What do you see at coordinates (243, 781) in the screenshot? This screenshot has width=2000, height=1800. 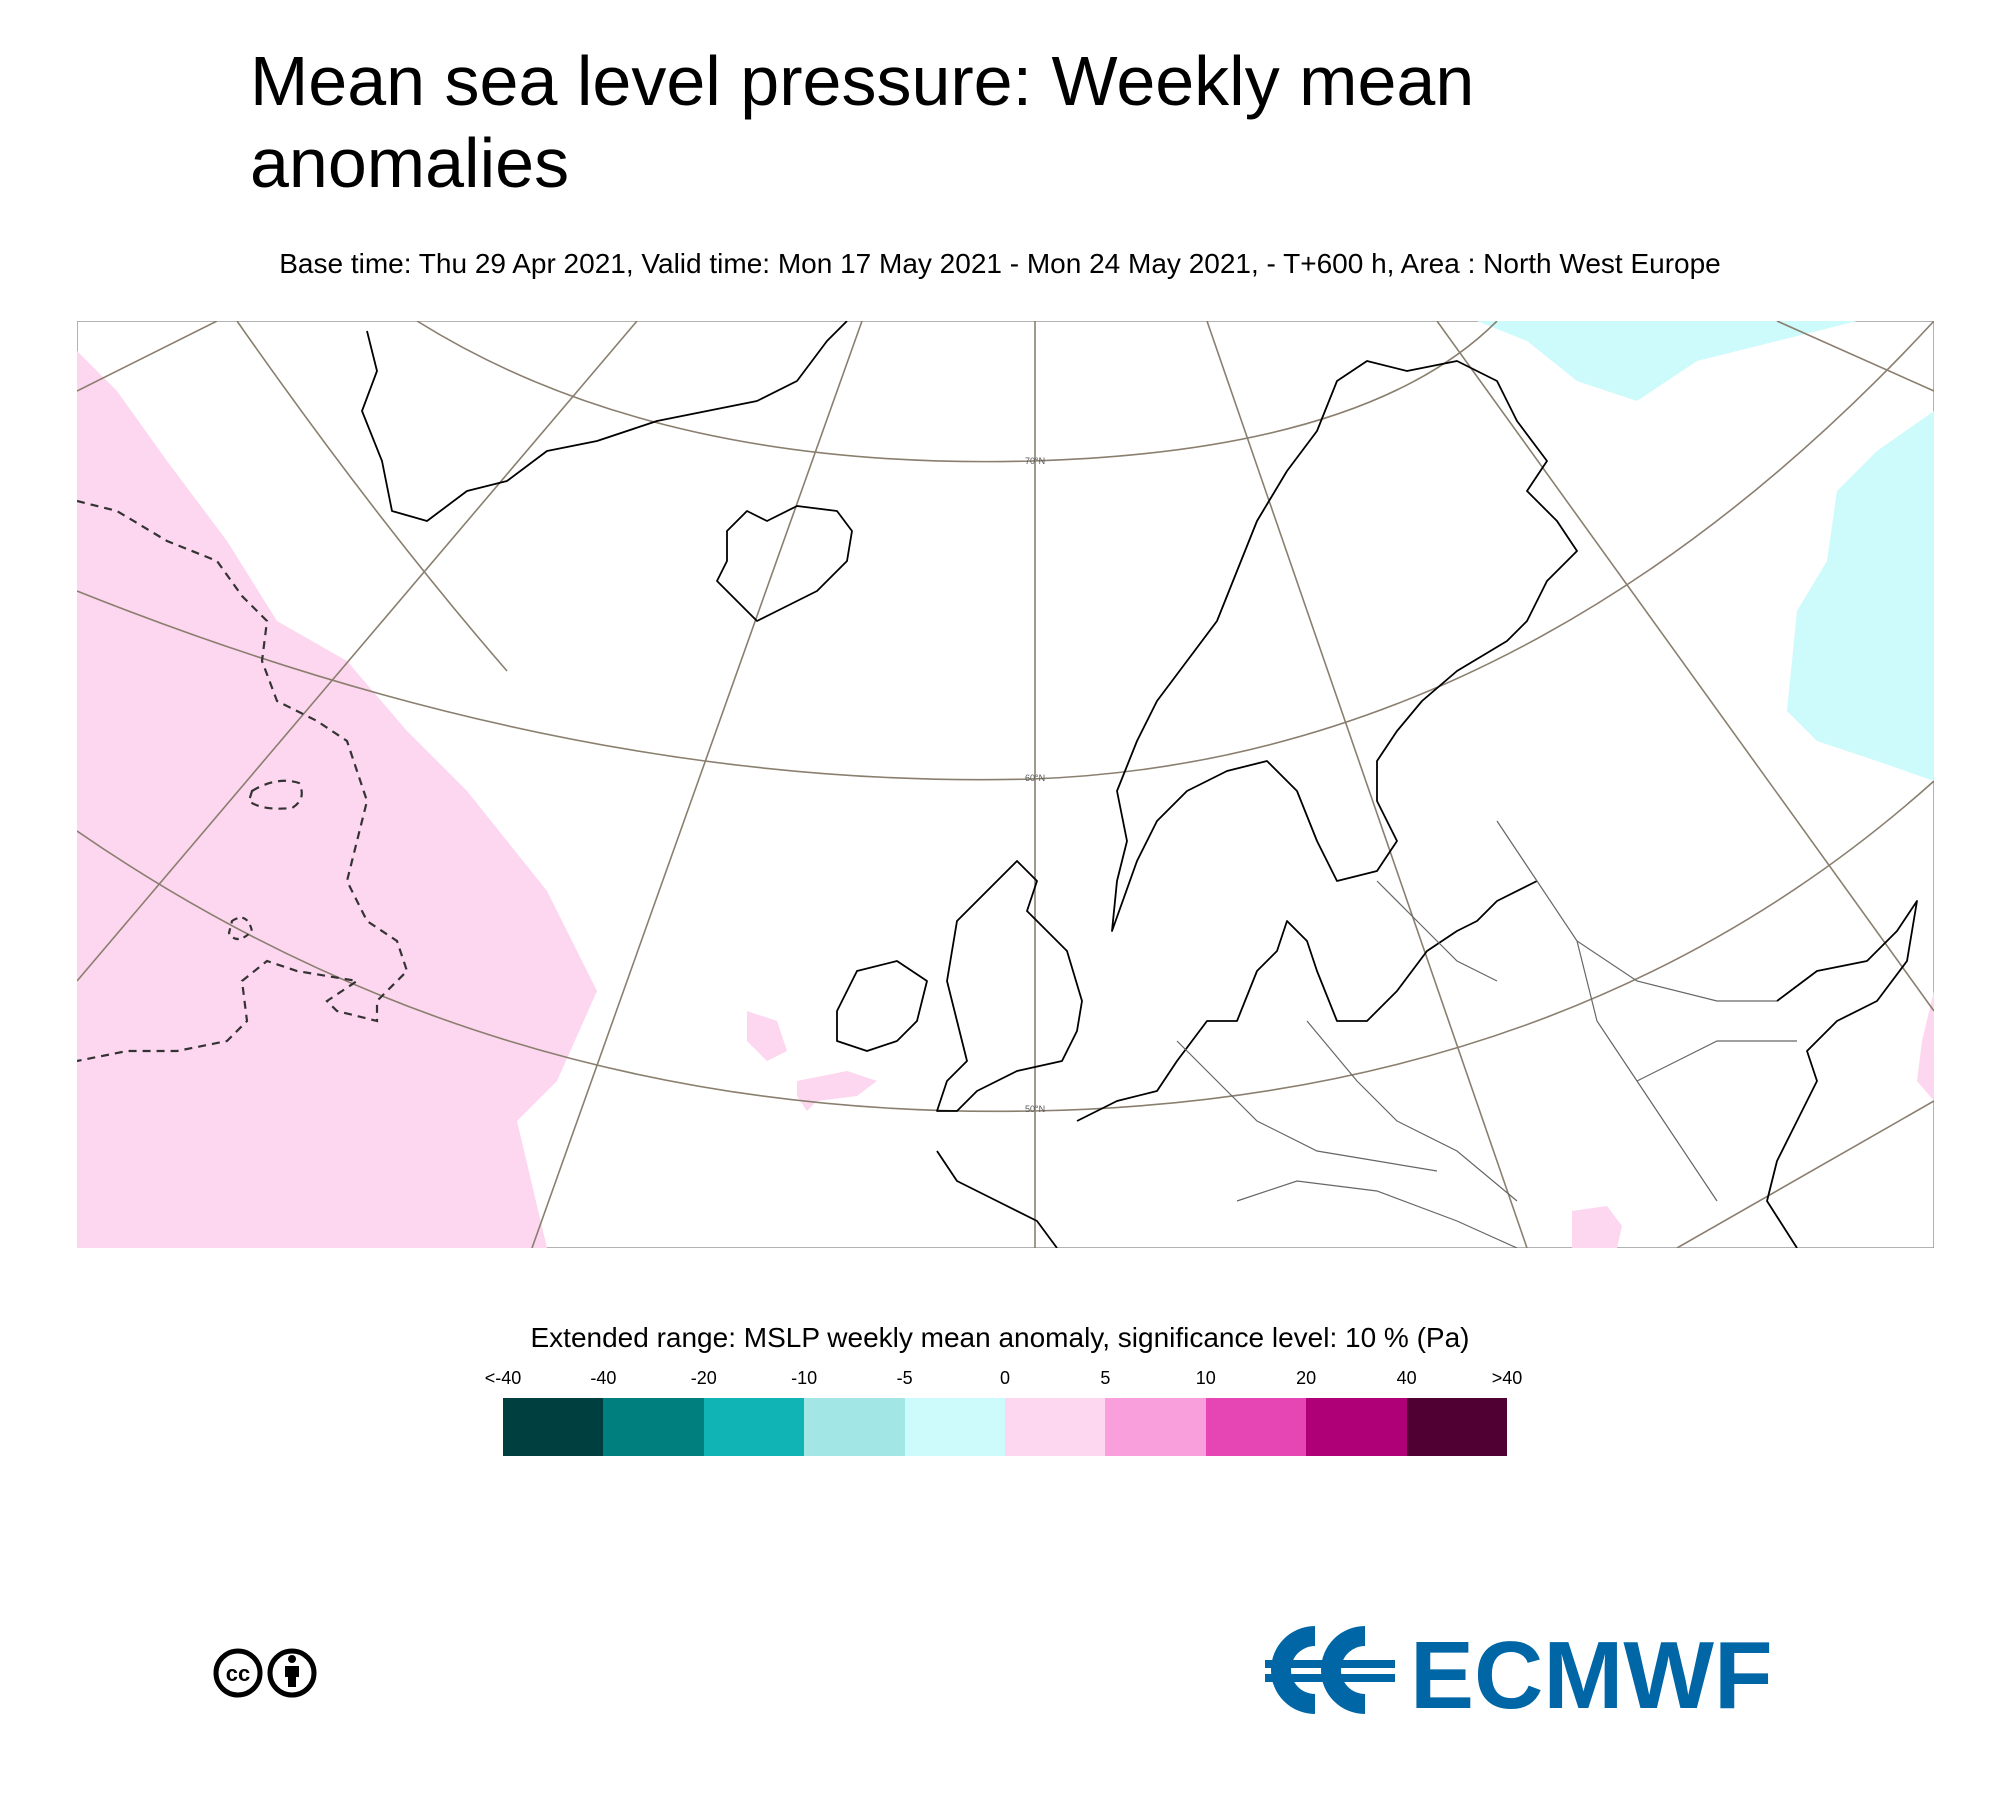 I see `significance-contour` at bounding box center [243, 781].